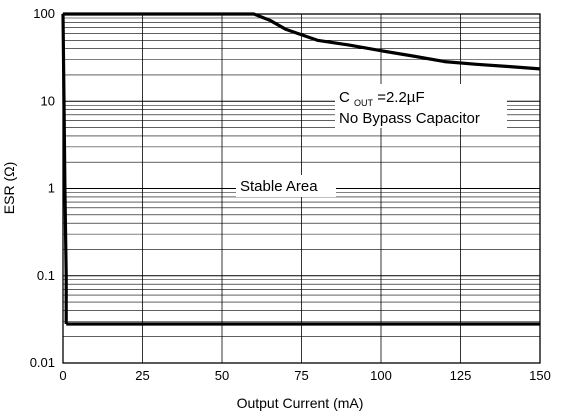 The height and width of the screenshot is (416, 565). Describe the element at coordinates (381, 375) in the screenshot. I see `x-tick-label: 100` at that location.